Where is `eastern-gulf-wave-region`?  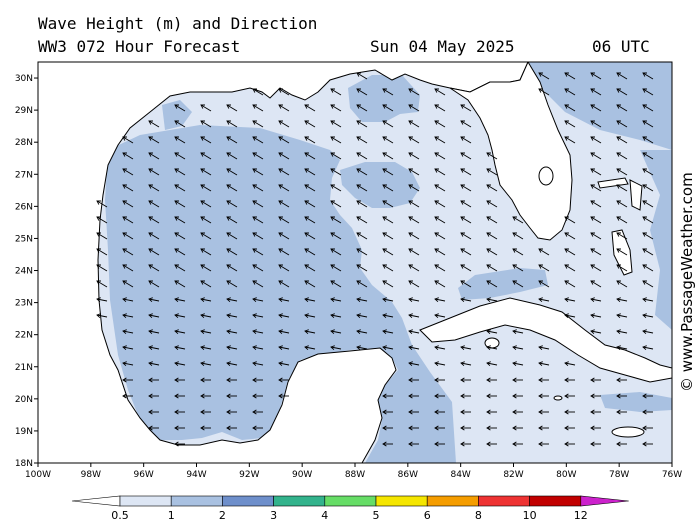 eastern-gulf-wave-region is located at coordinates (380, 185).